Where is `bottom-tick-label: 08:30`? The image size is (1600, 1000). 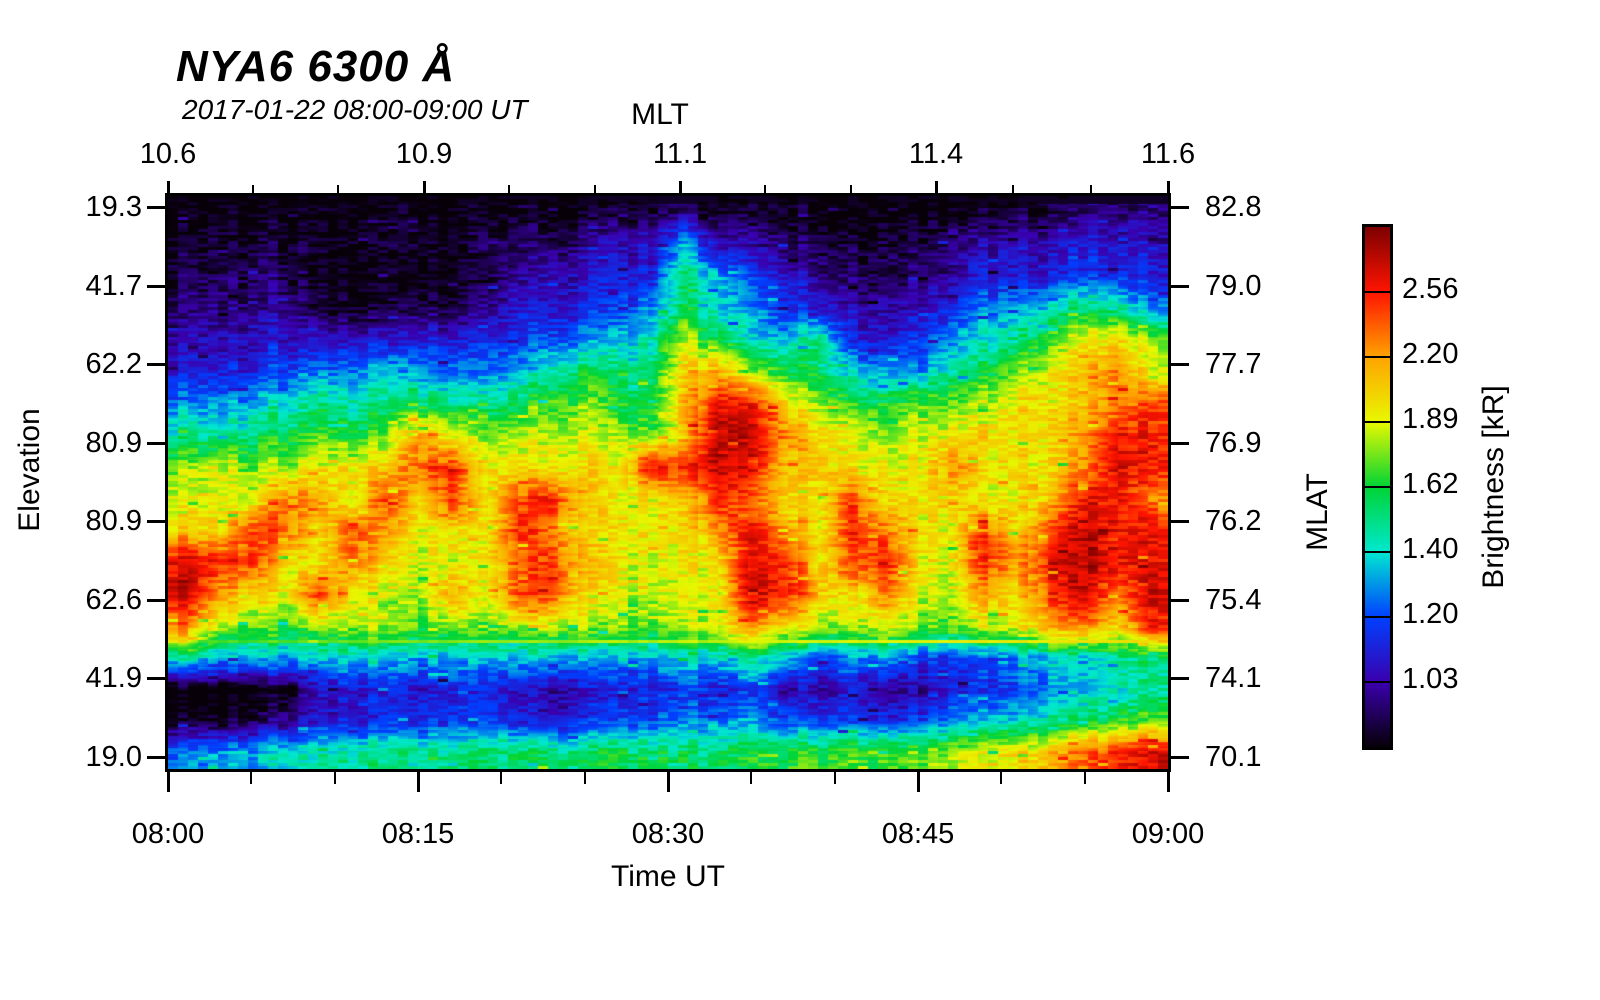
bottom-tick-label: 08:30 is located at coordinates (668, 834).